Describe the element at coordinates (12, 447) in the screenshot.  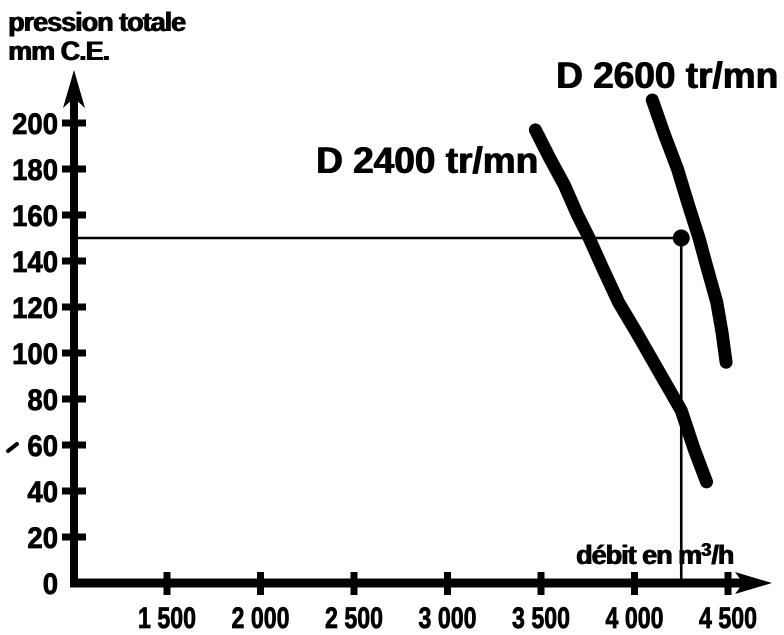
I see `stray-ink-mark` at that location.